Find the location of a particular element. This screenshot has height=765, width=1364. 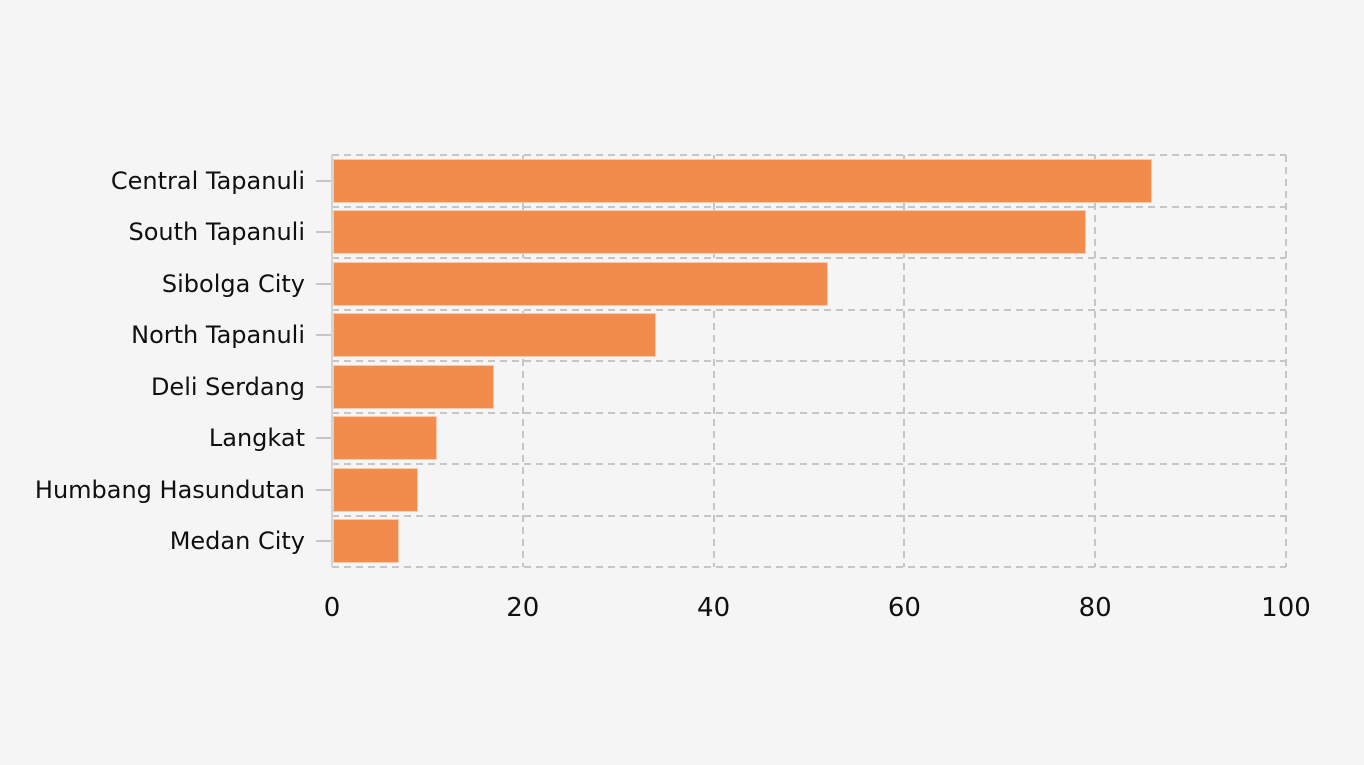

x-tick-label: 80 is located at coordinates (1095, 608).